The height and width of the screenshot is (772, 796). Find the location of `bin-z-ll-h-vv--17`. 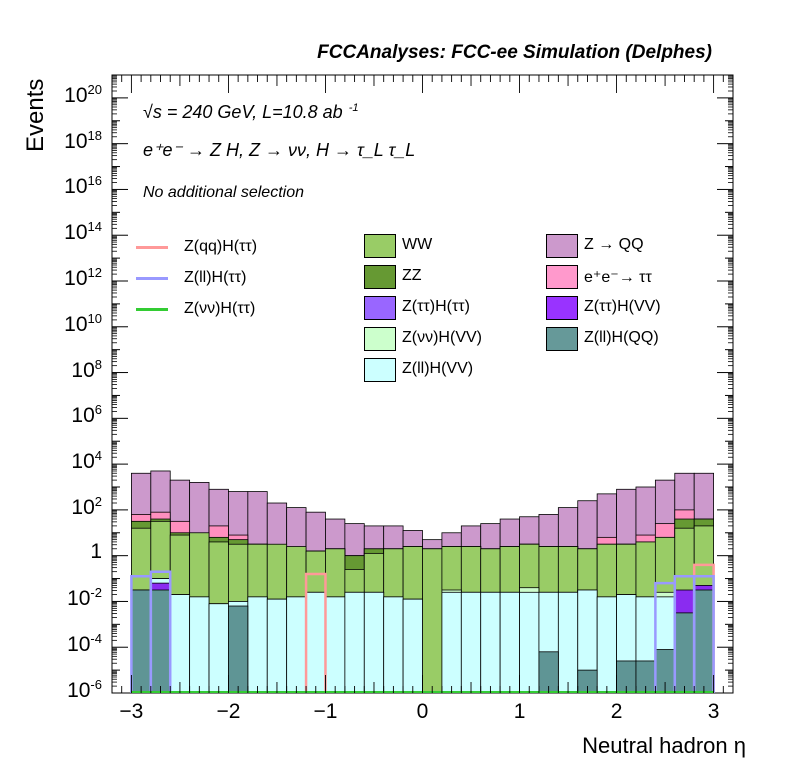

bin-z-ll-h-vv--17 is located at coordinates (471, 642).